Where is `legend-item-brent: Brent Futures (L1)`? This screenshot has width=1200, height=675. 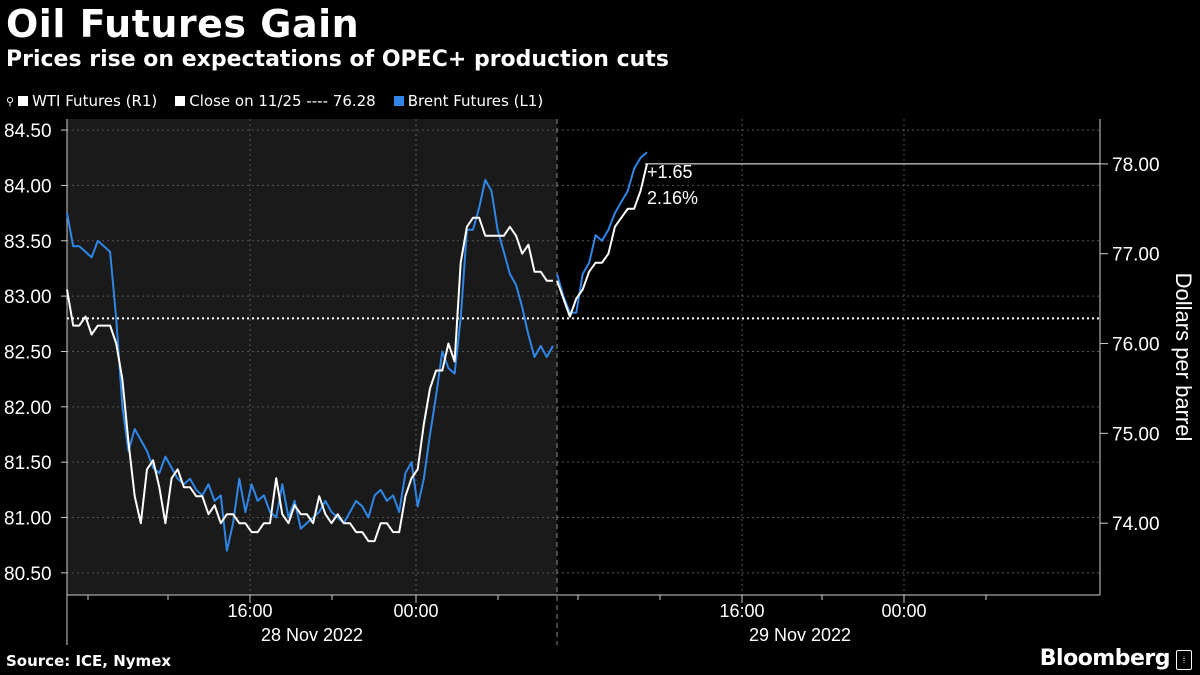
legend-item-brent: Brent Futures (L1) is located at coordinates (468, 101).